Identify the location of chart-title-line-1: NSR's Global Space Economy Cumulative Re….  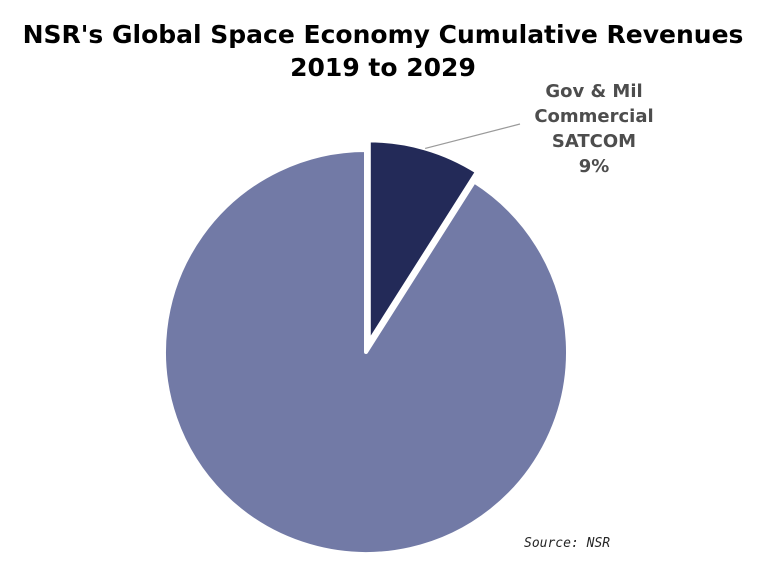
(383, 34).